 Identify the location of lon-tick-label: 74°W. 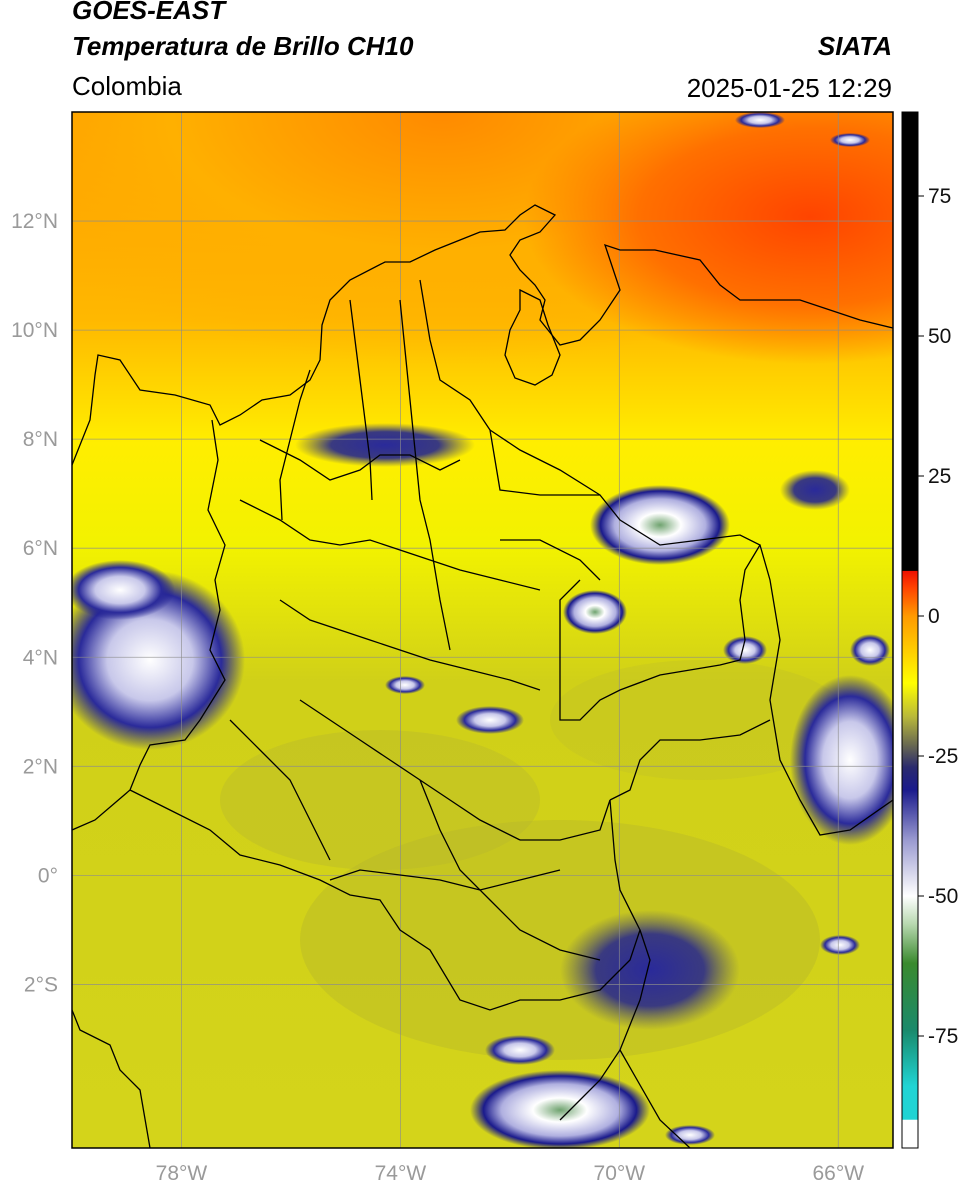
(401, 1173).